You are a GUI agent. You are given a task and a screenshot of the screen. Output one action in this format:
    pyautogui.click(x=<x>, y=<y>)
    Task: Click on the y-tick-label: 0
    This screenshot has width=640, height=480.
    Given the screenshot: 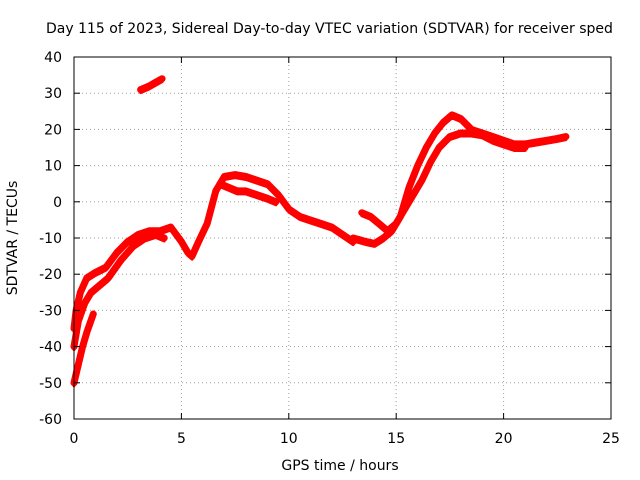 What is the action you would take?
    pyautogui.click(x=57, y=203)
    